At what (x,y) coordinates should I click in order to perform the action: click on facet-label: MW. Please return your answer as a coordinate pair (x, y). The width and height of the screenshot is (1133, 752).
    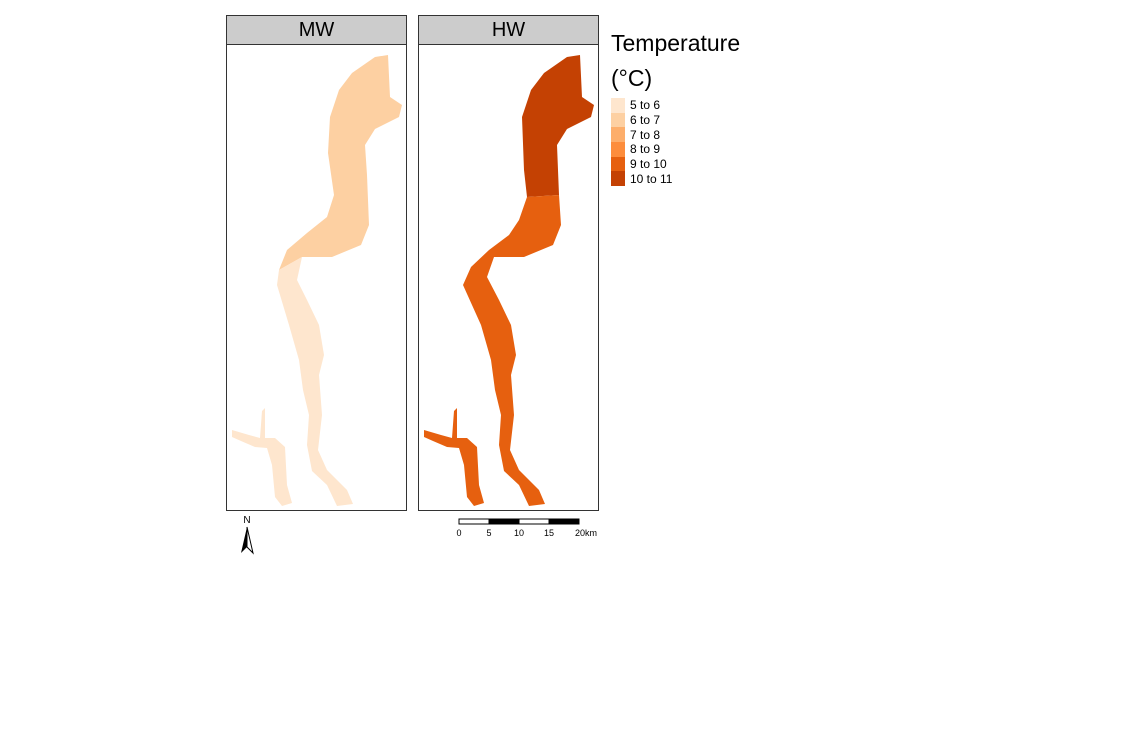
    Looking at the image, I should click on (316, 30).